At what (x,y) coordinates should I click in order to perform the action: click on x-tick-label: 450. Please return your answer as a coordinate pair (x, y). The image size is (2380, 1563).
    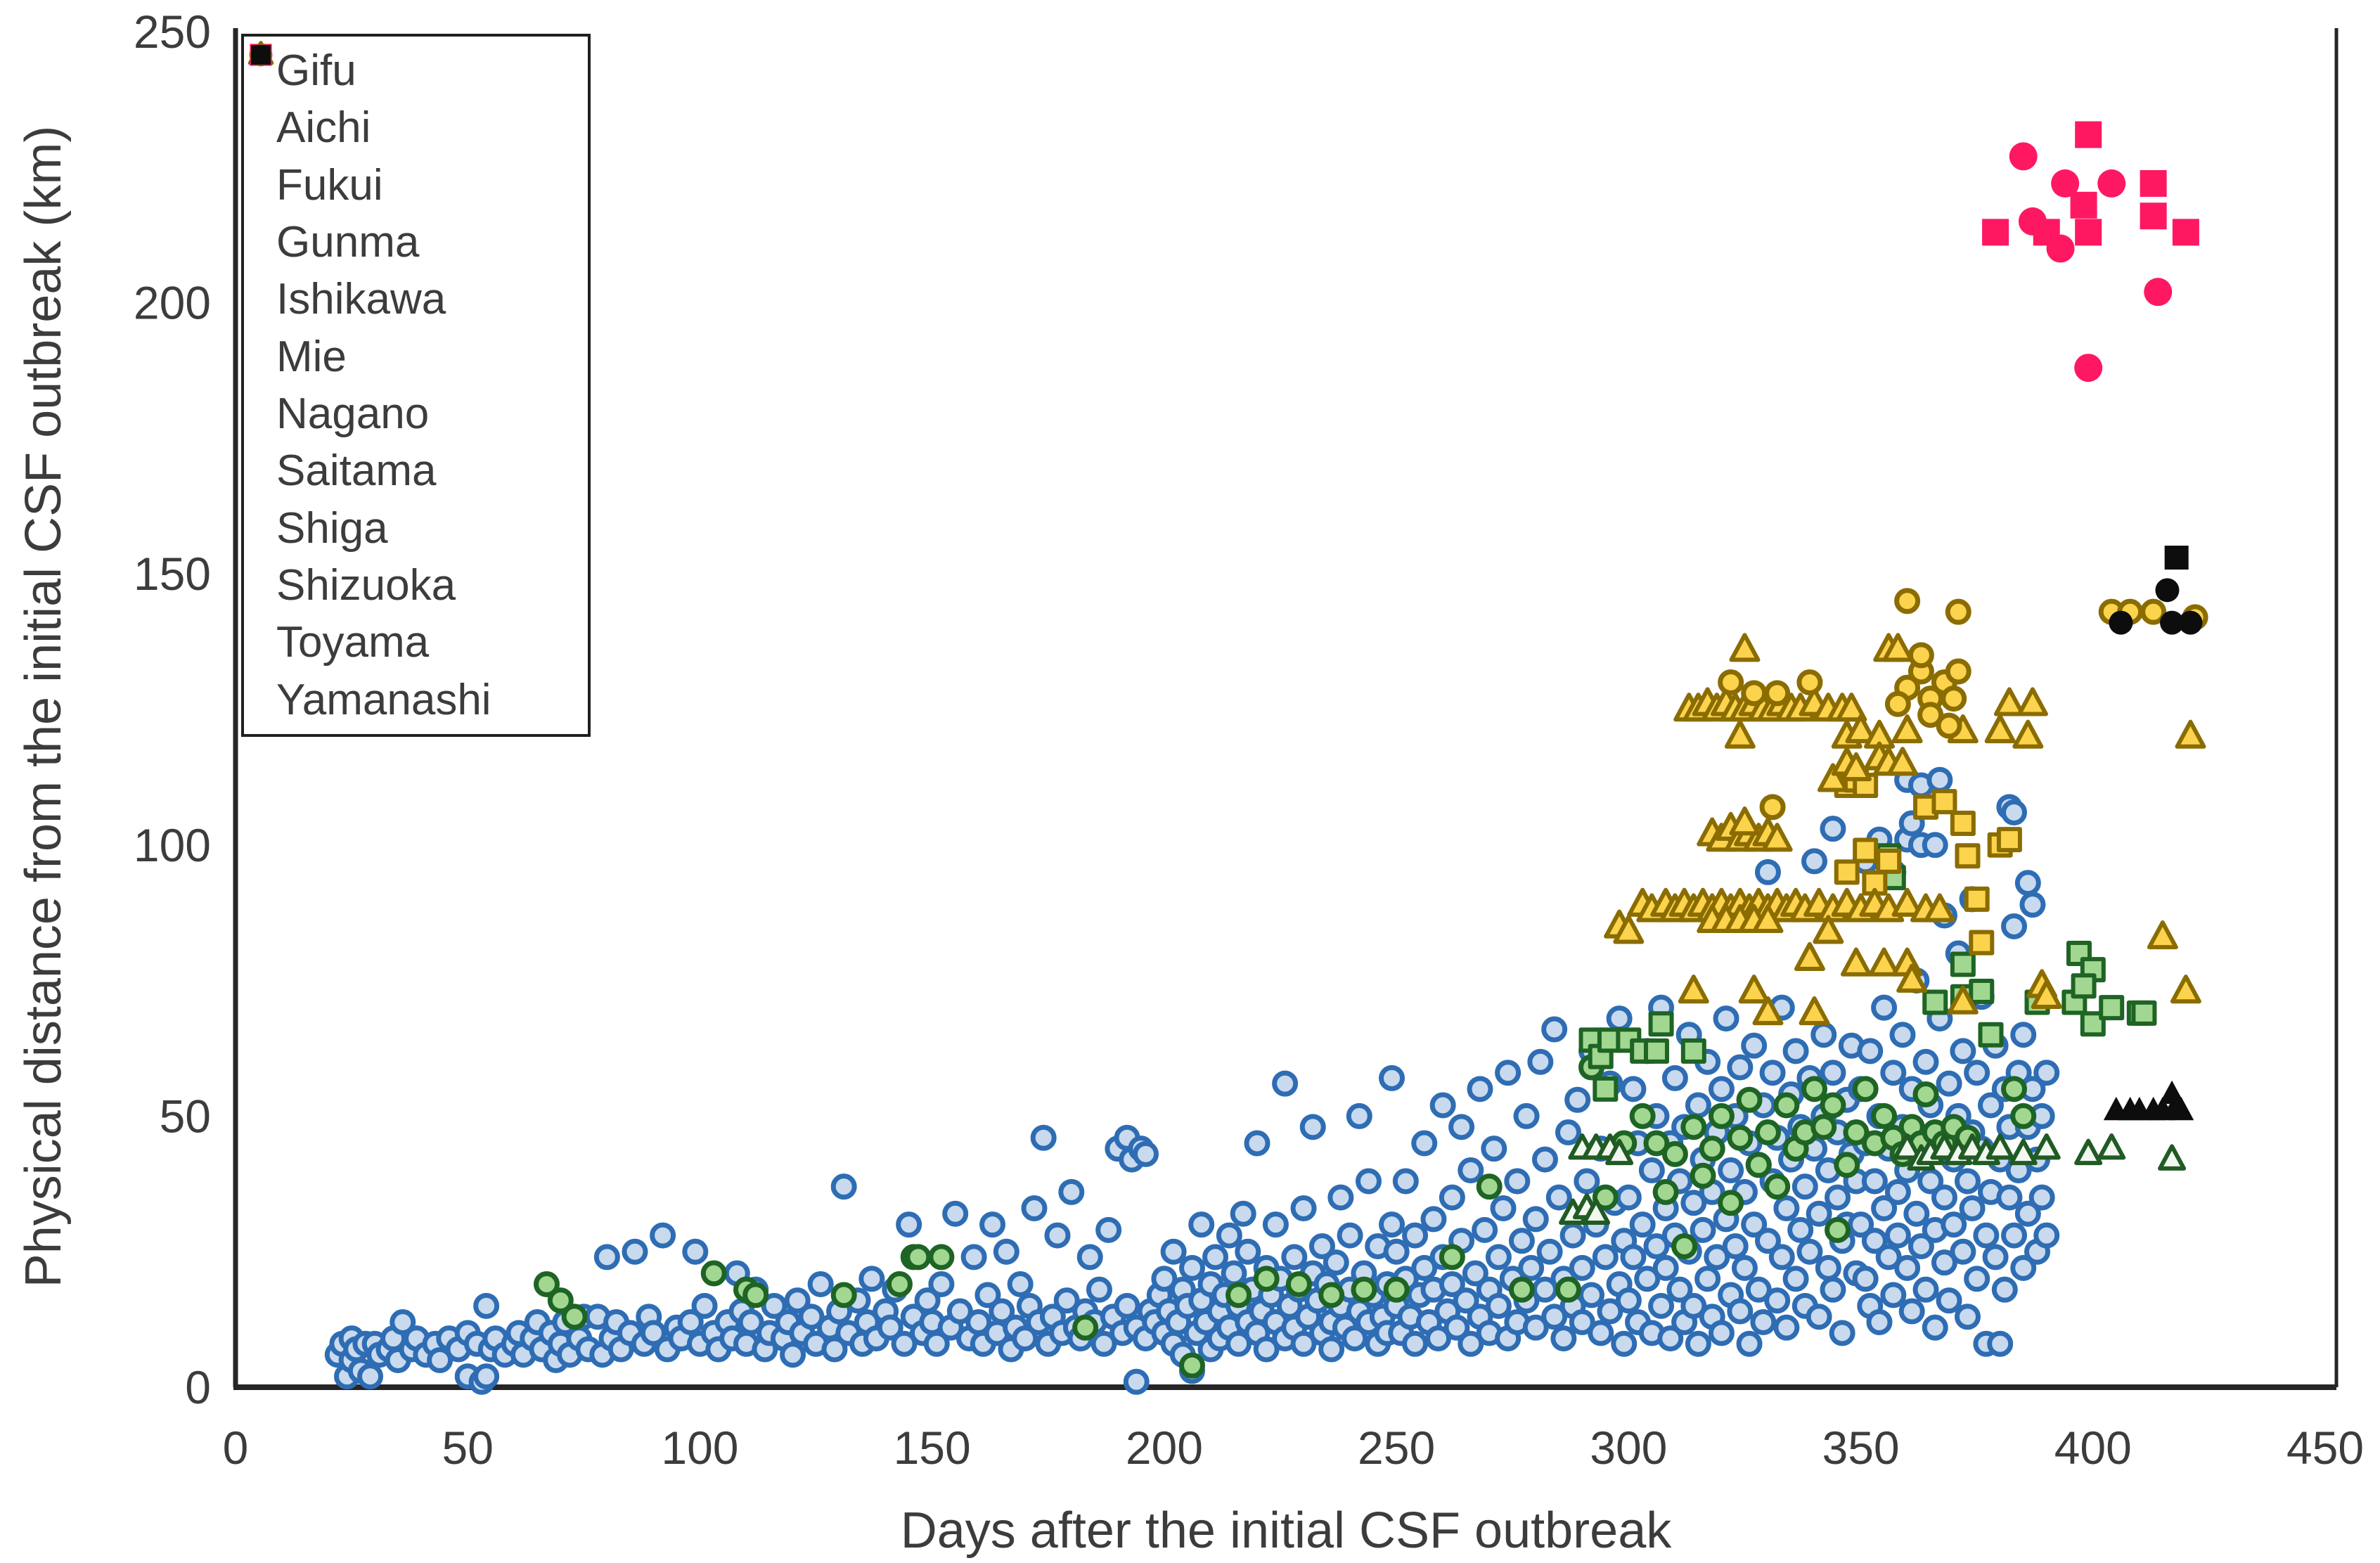
    Looking at the image, I should click on (2325, 1448).